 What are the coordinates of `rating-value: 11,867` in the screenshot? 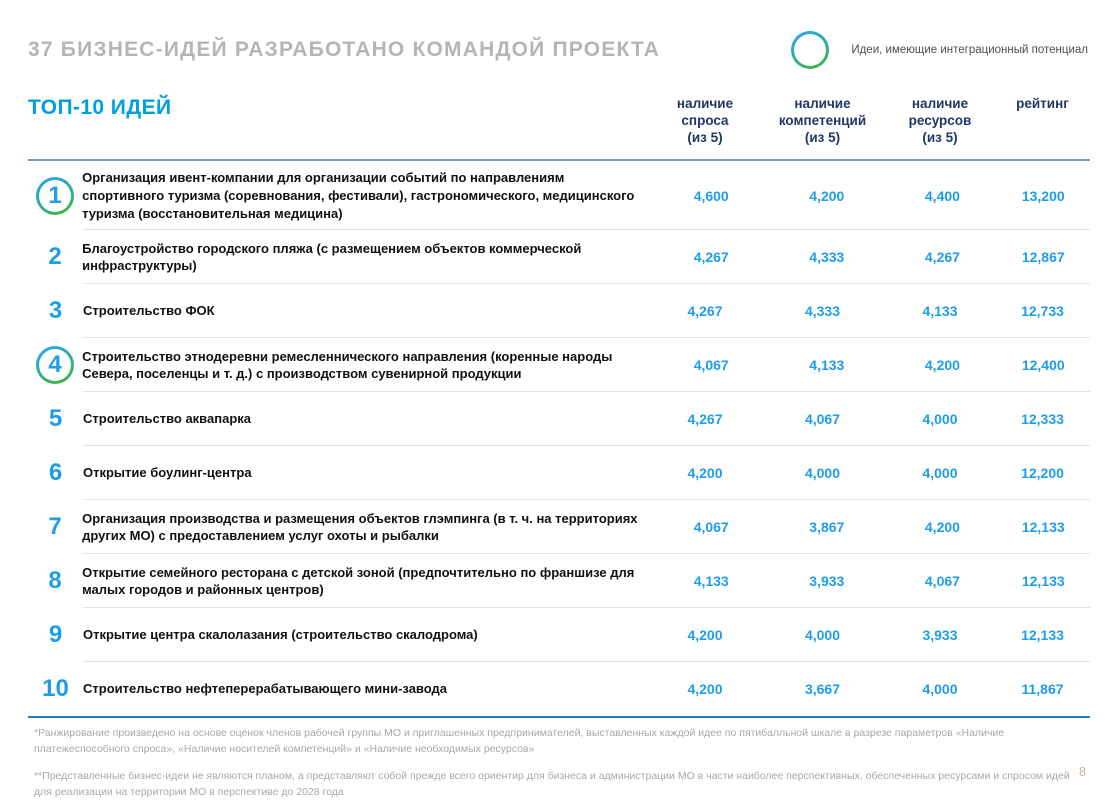 It's located at (1042, 689).